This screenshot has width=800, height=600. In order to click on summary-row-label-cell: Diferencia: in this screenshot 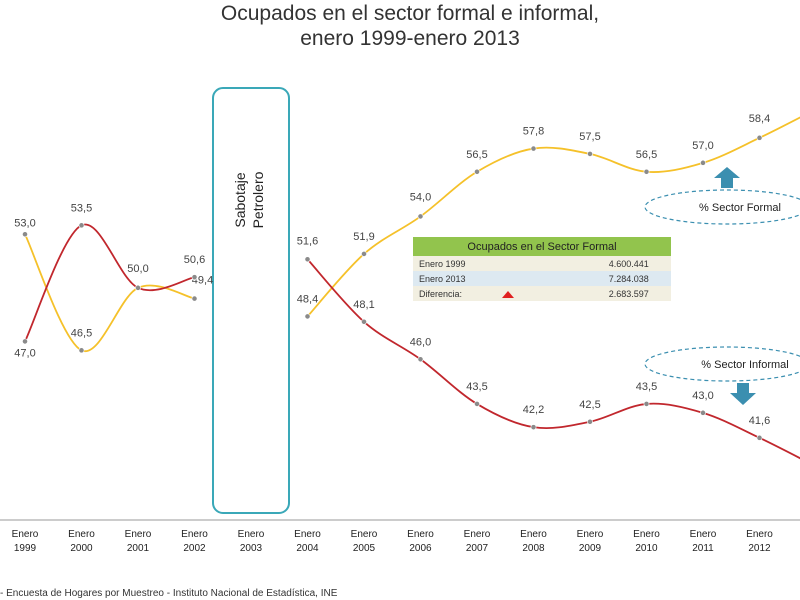, I will do `click(500, 293)`.